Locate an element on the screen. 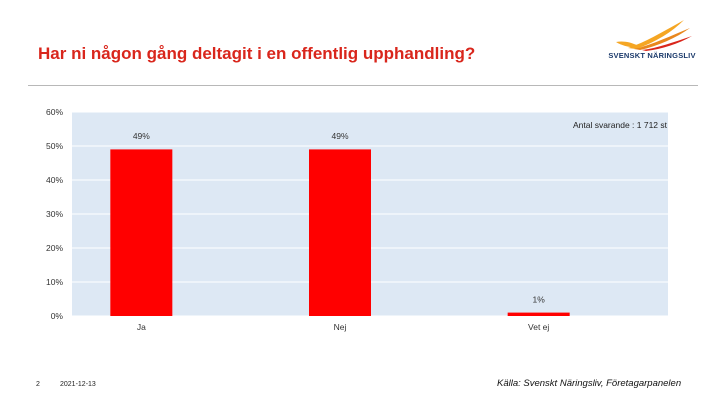 This screenshot has width=720, height=405. svenskt-naringsliv-logo: SVENSKT NÄRINGSLIV is located at coordinates (652, 43).